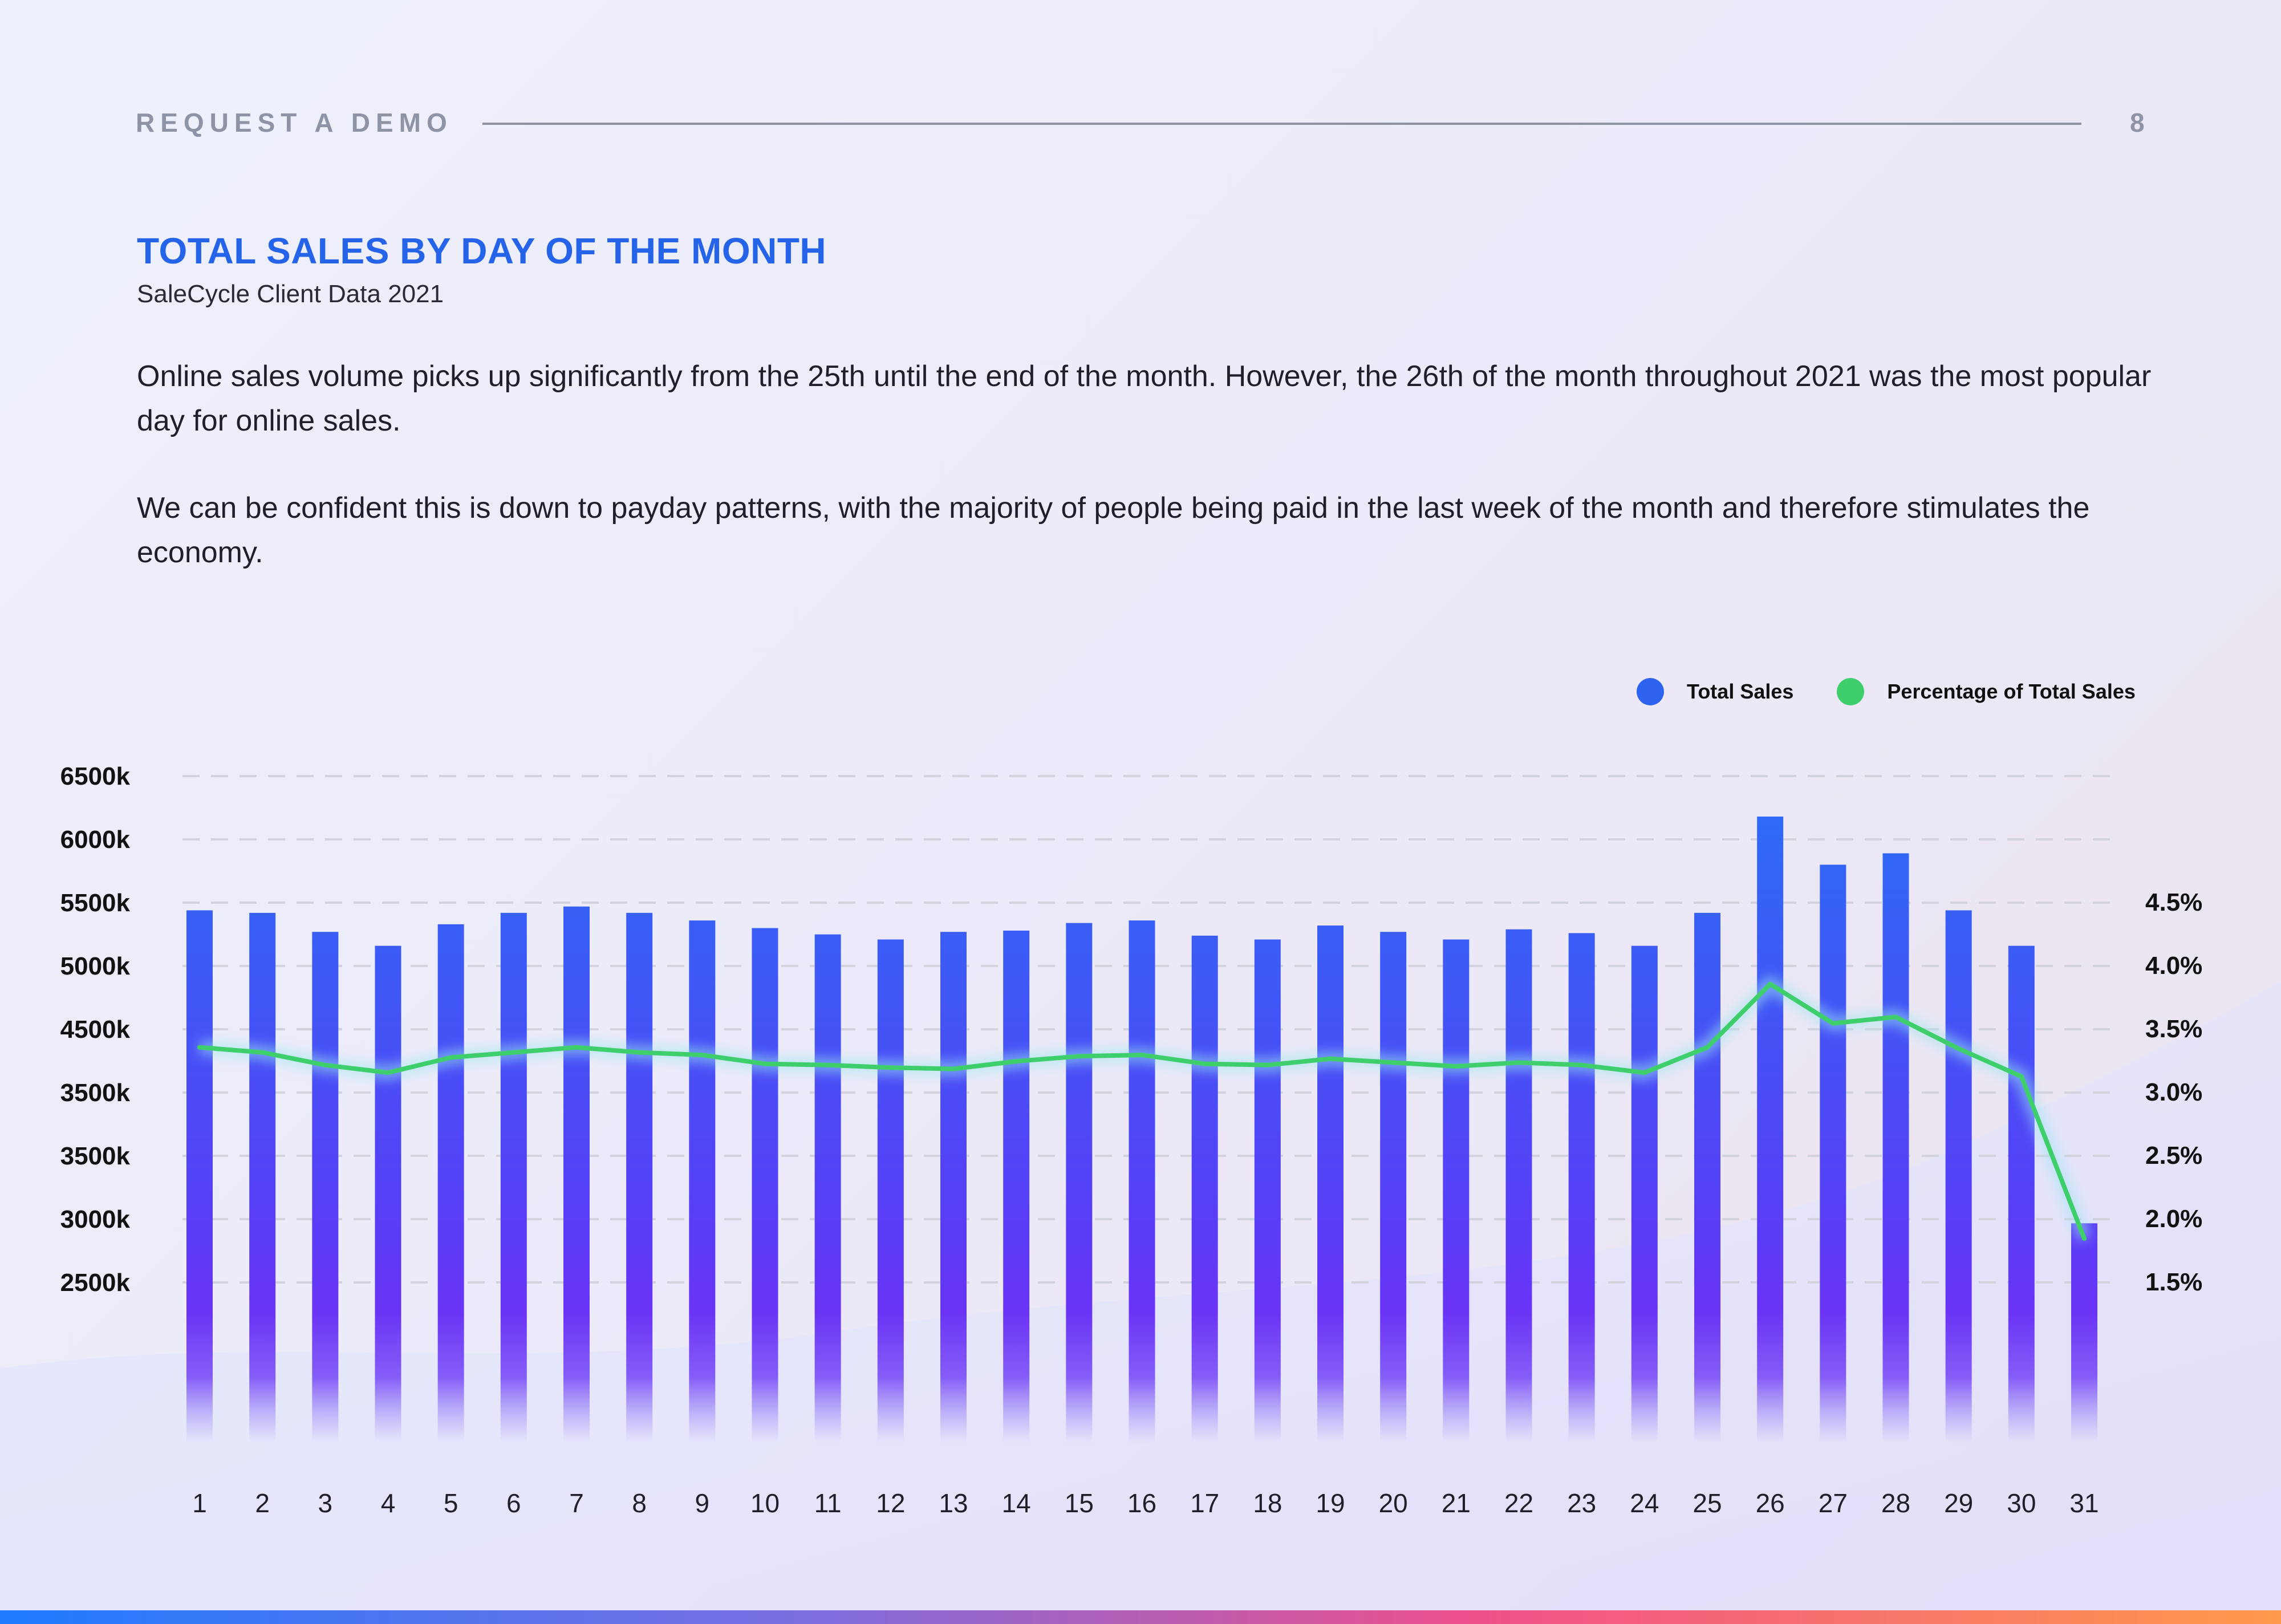 The image size is (2281, 1624). Describe the element at coordinates (262, 1503) in the screenshot. I see `x-tick-label: 2` at that location.